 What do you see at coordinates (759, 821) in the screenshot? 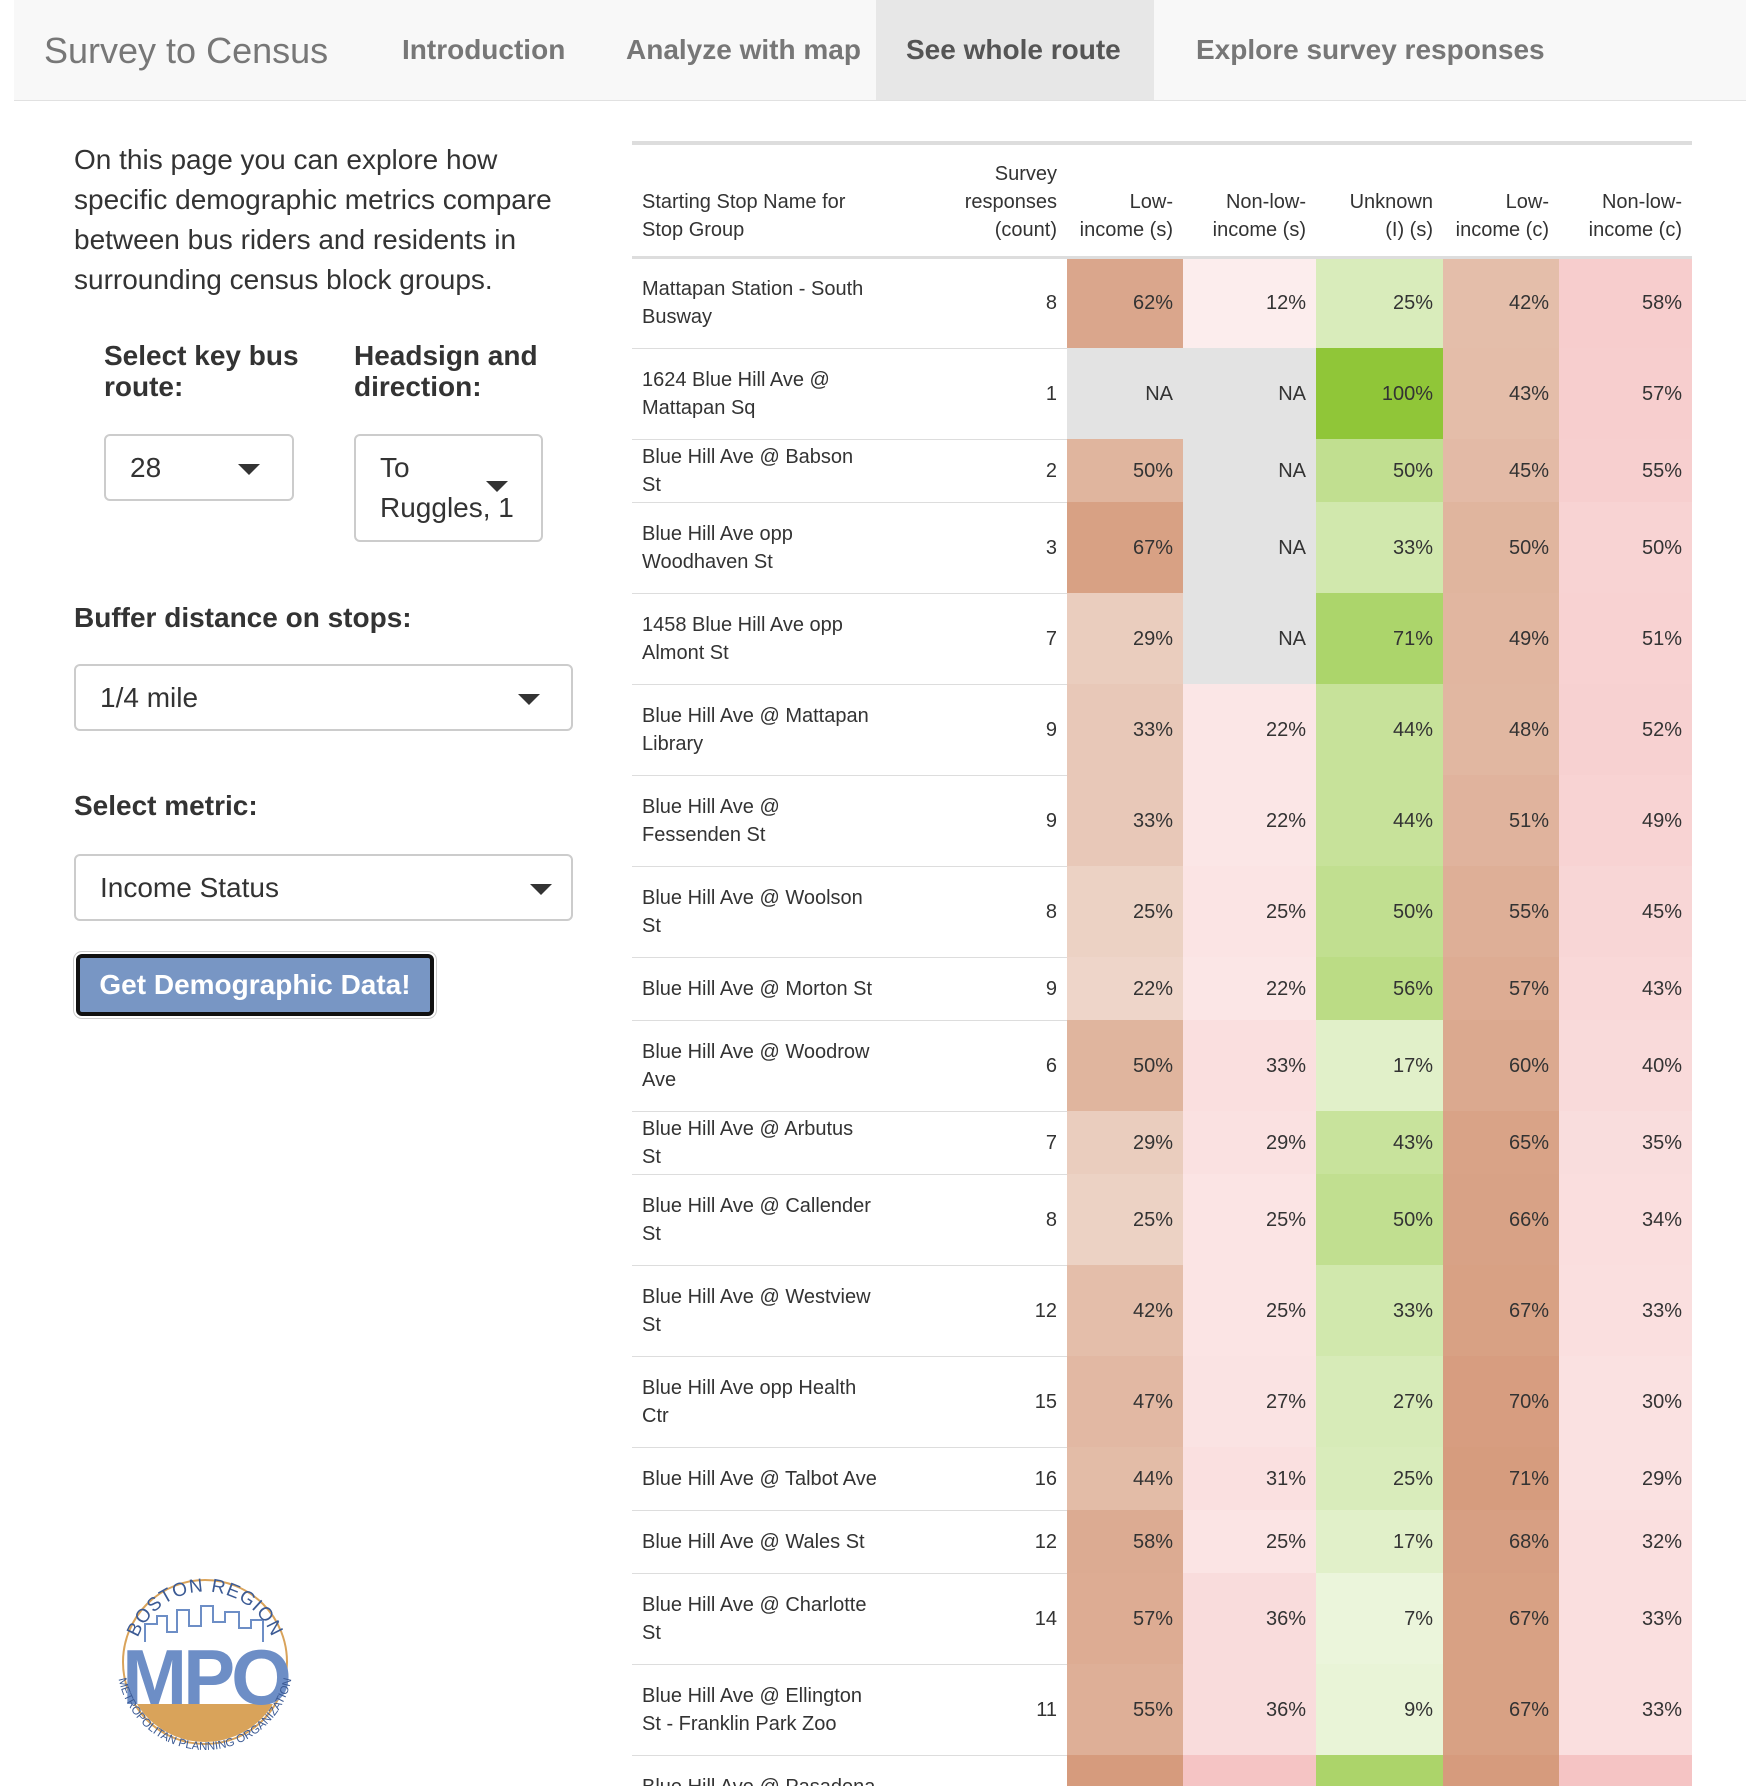
I see `stop-name-cell: Blue Hill Ave @ Fessenden St` at bounding box center [759, 821].